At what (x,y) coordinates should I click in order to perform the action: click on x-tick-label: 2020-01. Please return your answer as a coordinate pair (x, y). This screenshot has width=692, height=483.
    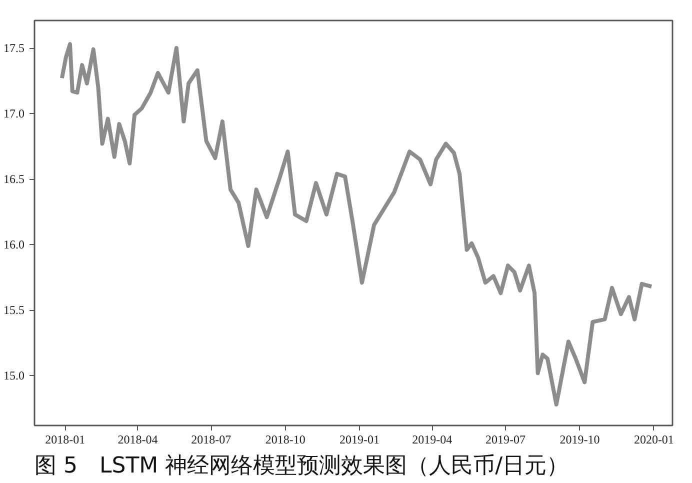
    Looking at the image, I should click on (654, 439).